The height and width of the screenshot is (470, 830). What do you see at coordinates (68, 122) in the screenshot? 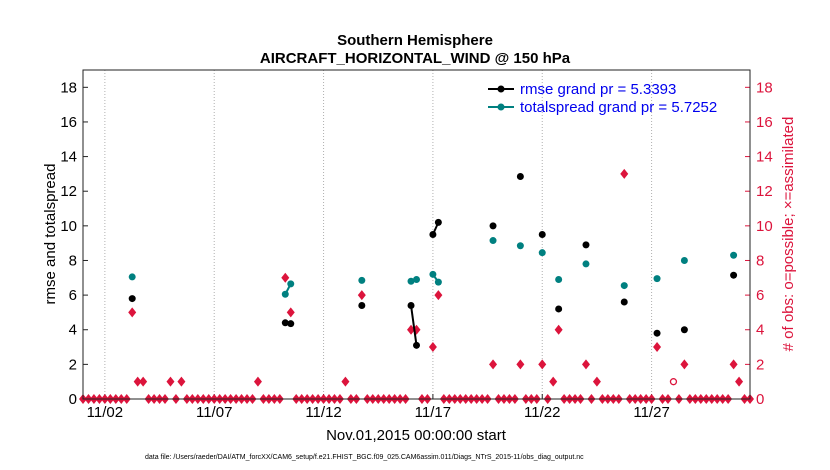
I see `y-tick-label-left: 16` at bounding box center [68, 122].